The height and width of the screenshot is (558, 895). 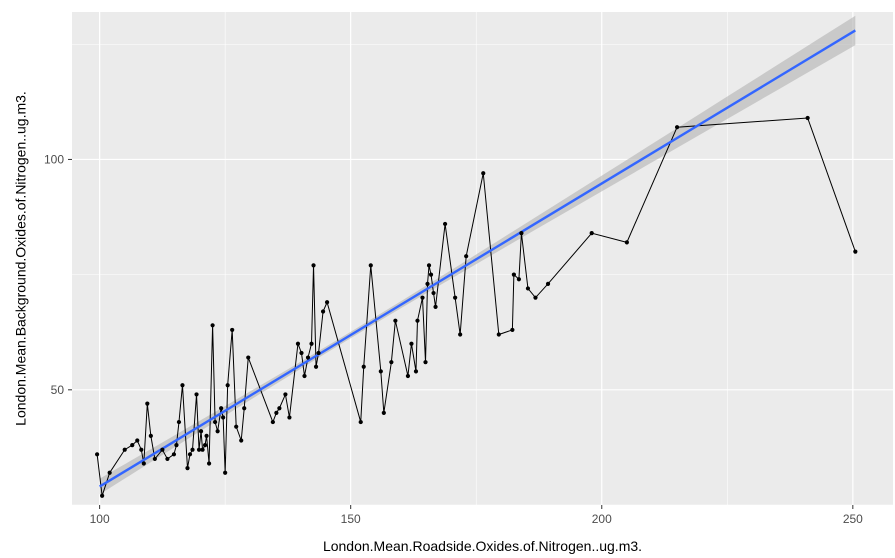 I want to click on y-axis-ticks: 50 100, so click(x=58, y=274).